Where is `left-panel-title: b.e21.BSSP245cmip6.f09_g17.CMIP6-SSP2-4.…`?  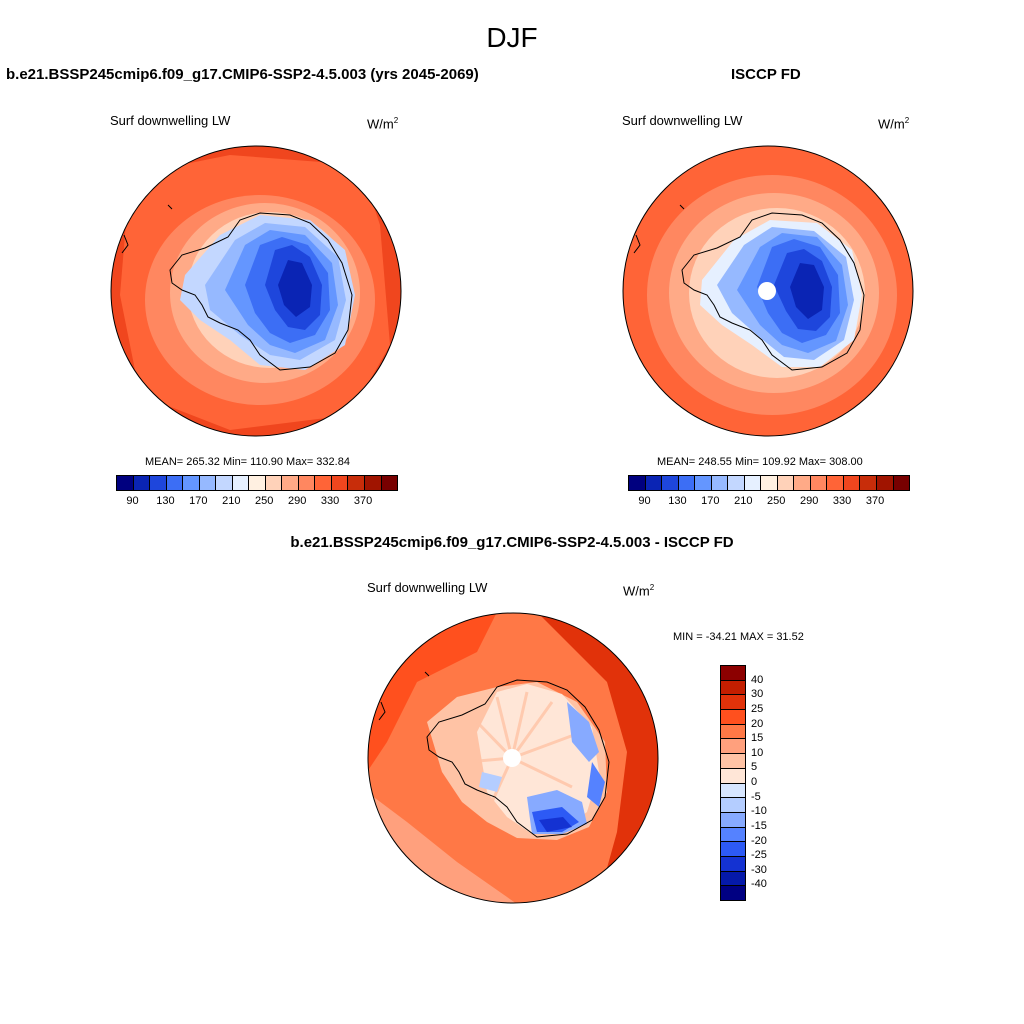 left-panel-title: b.e21.BSSP245cmip6.f09_g17.CMIP6-SSP2-4.… is located at coordinates (242, 74).